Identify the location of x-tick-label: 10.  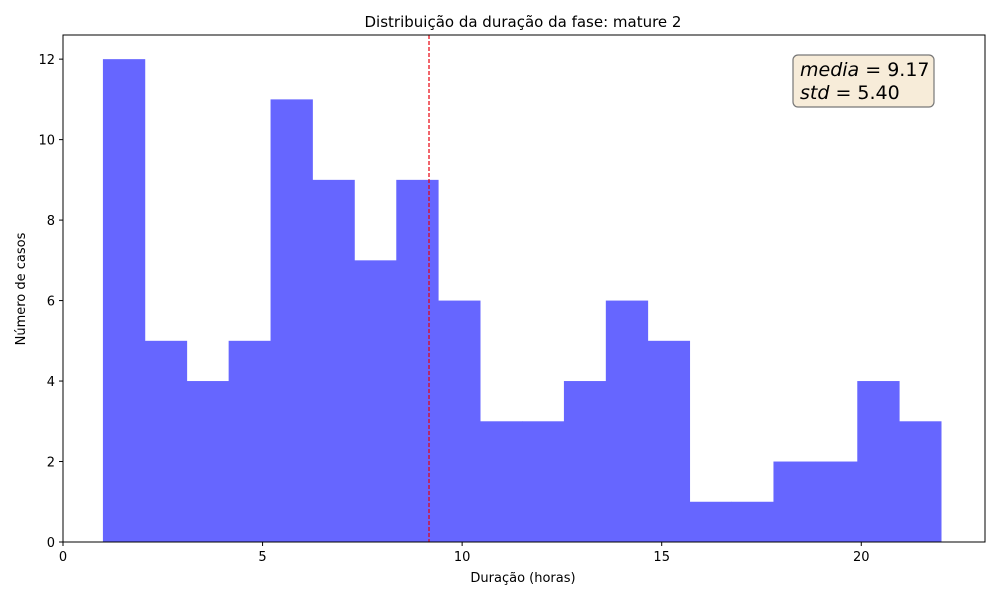
(462, 557).